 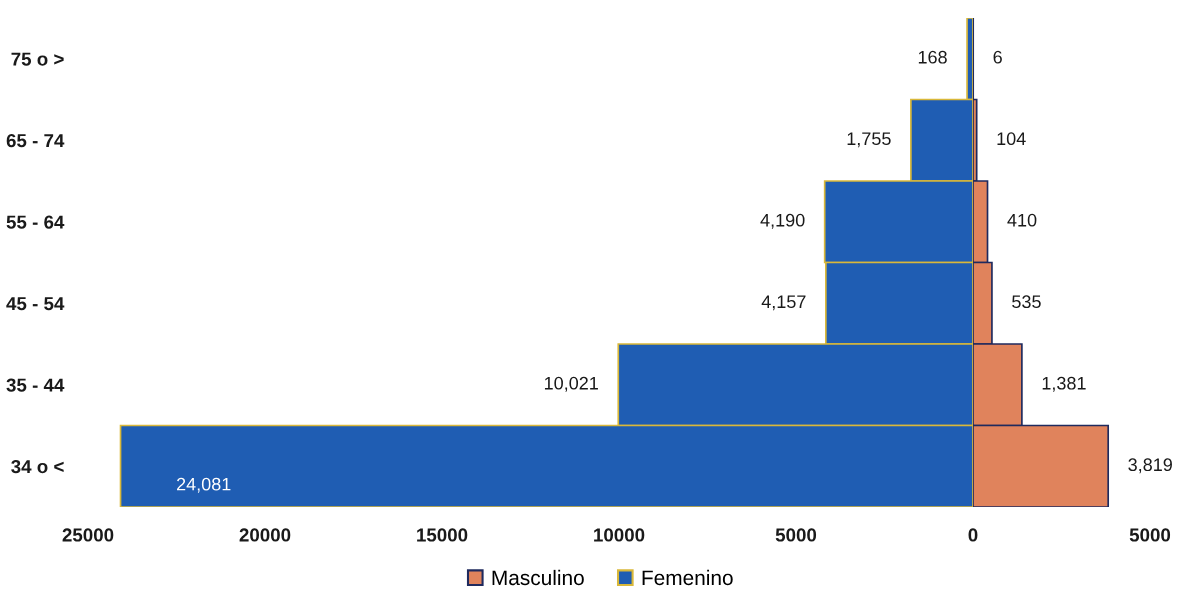 What do you see at coordinates (869, 140) in the screenshot?
I see `data-label: 1,755` at bounding box center [869, 140].